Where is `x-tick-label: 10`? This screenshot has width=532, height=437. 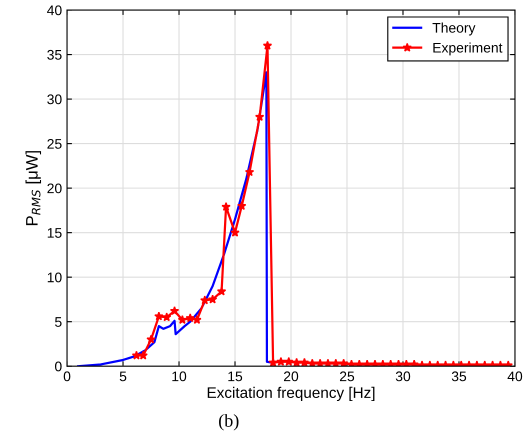 x-tick-label: 10 is located at coordinates (179, 376).